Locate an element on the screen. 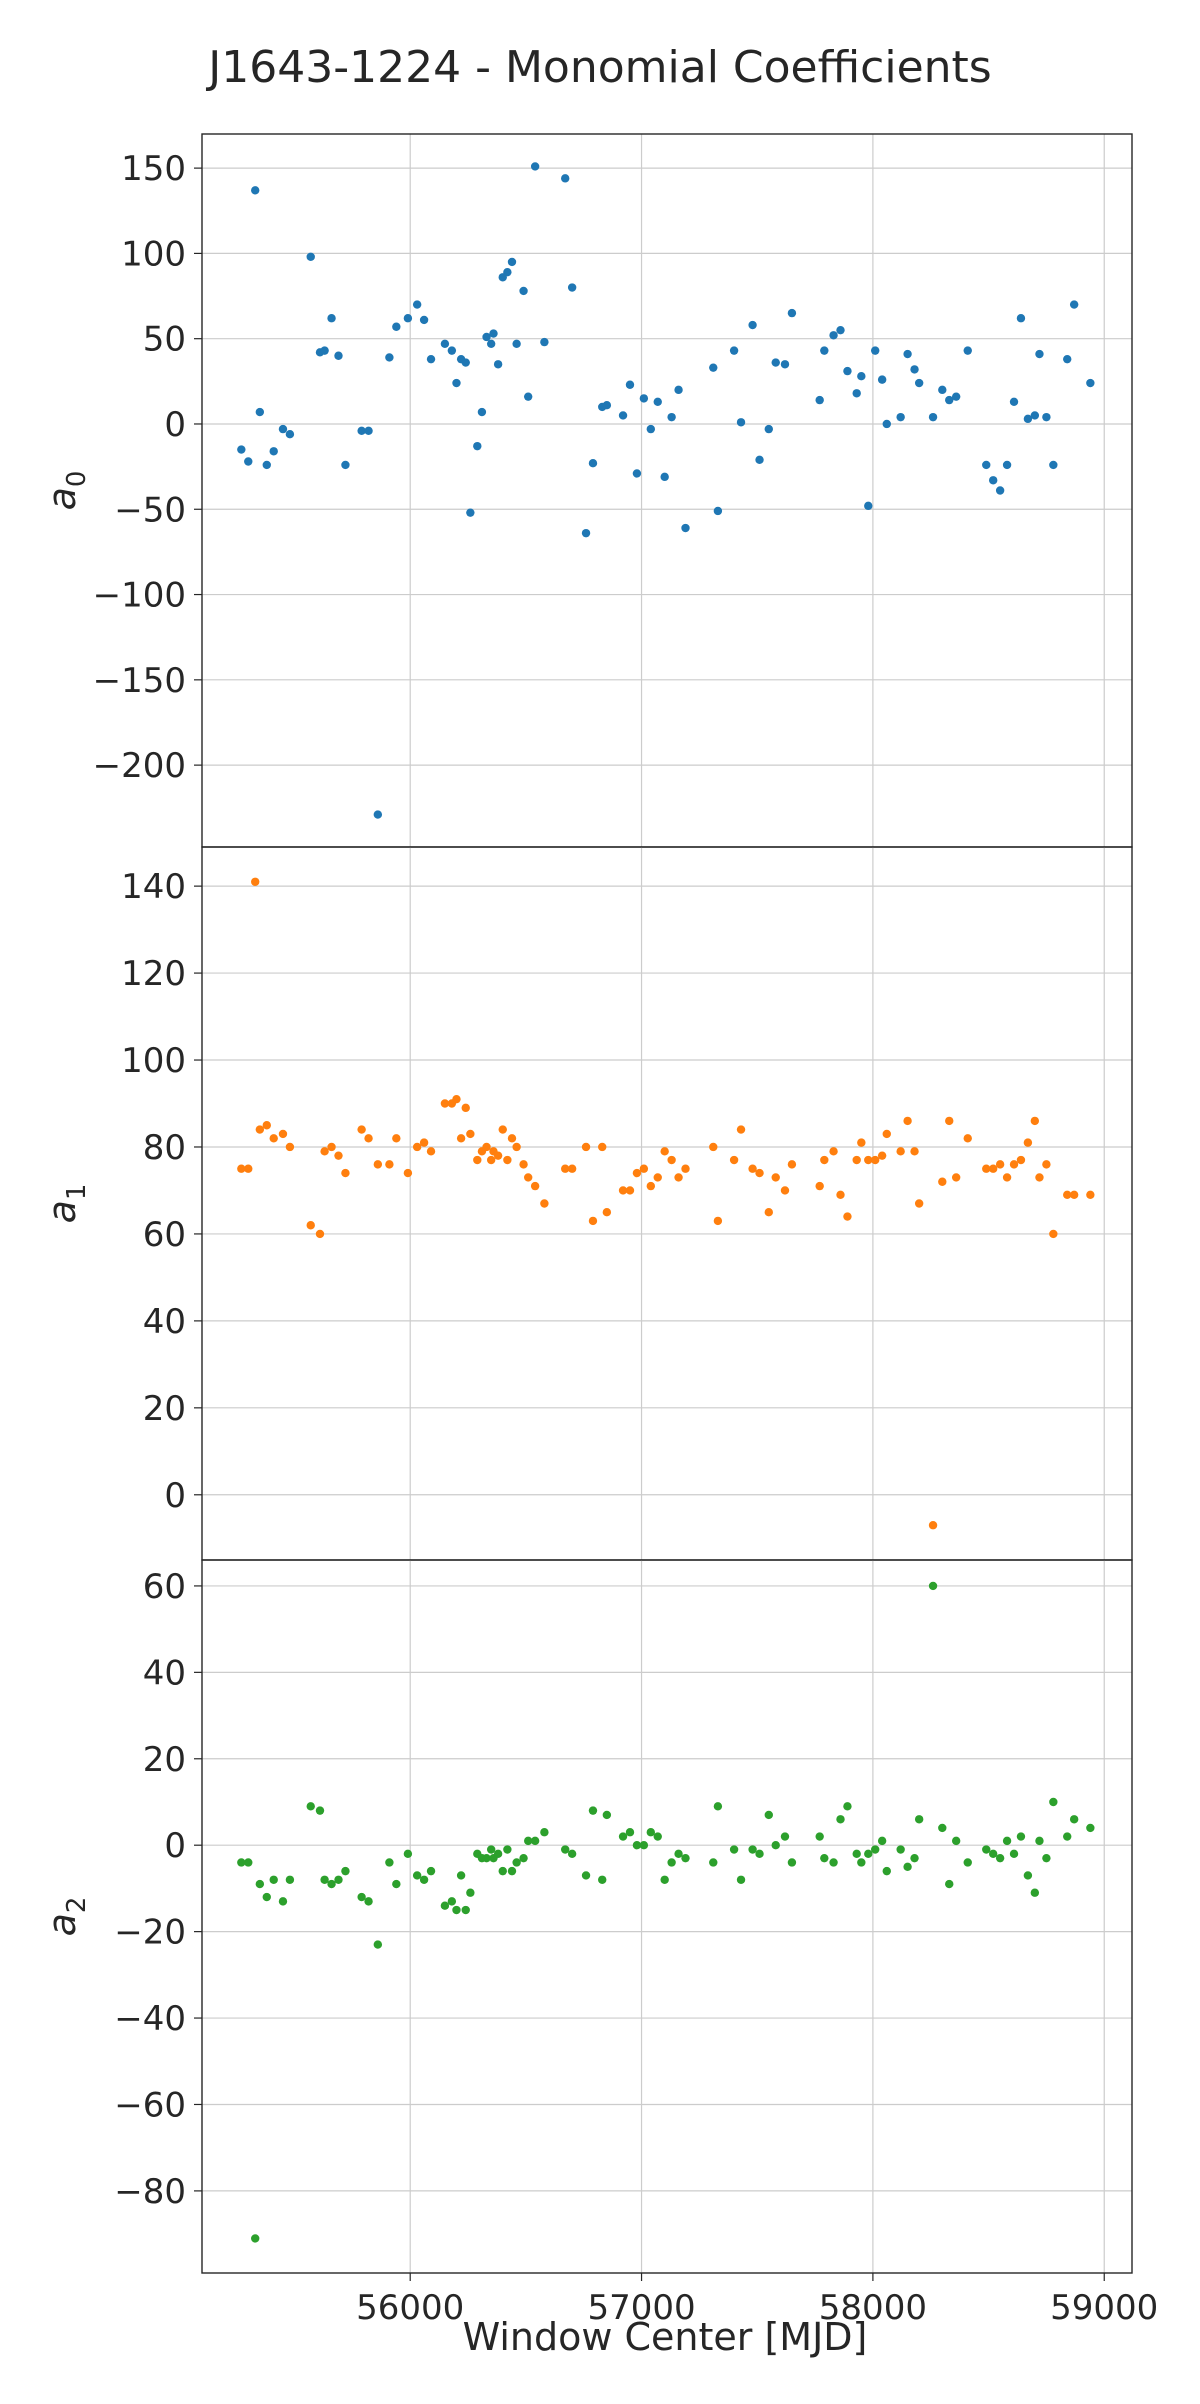 The height and width of the screenshot is (2404, 1200). chart-title: J1643-1224 - Monomial Coefficients is located at coordinates (598, 67).